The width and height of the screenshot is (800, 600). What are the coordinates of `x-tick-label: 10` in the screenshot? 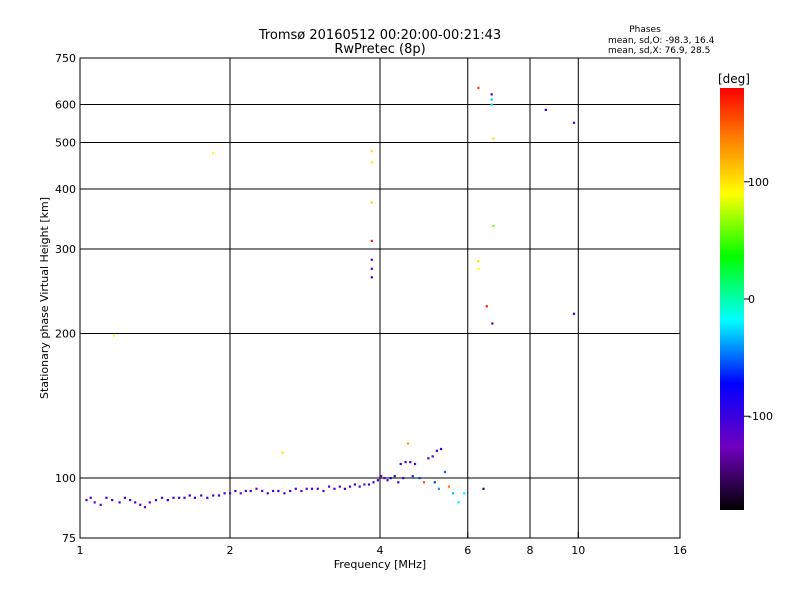 It's located at (578, 550).